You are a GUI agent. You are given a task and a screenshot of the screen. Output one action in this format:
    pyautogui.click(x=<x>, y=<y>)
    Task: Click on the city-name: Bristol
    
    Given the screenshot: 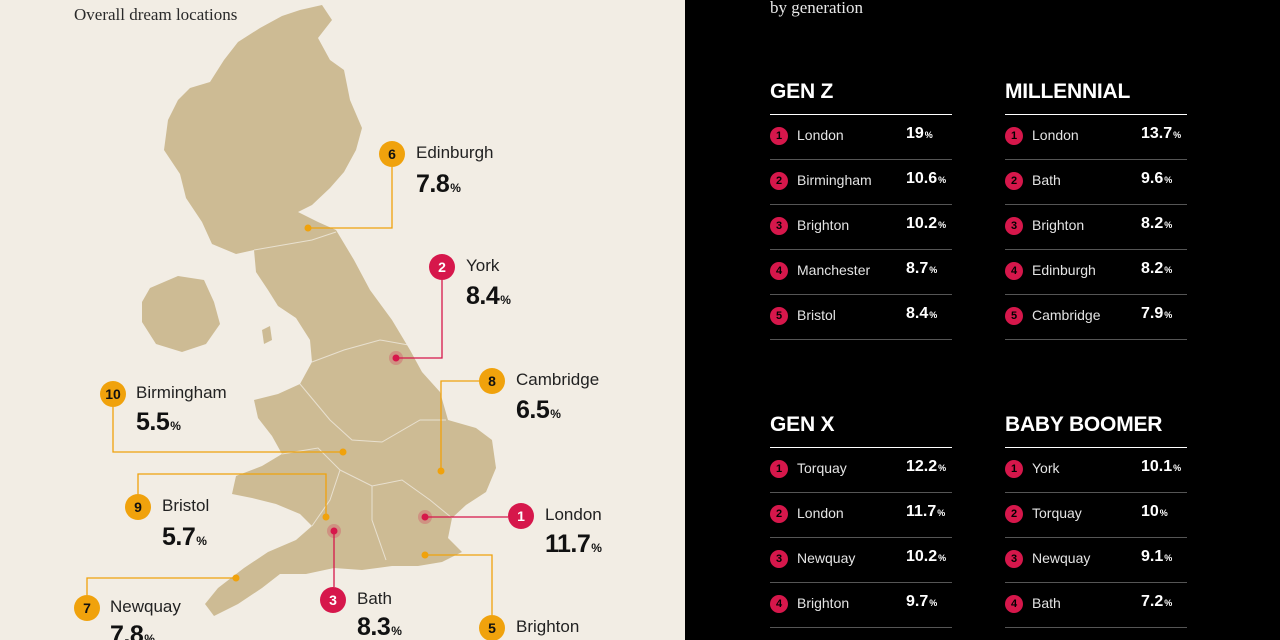 What is the action you would take?
    pyautogui.click(x=186, y=505)
    